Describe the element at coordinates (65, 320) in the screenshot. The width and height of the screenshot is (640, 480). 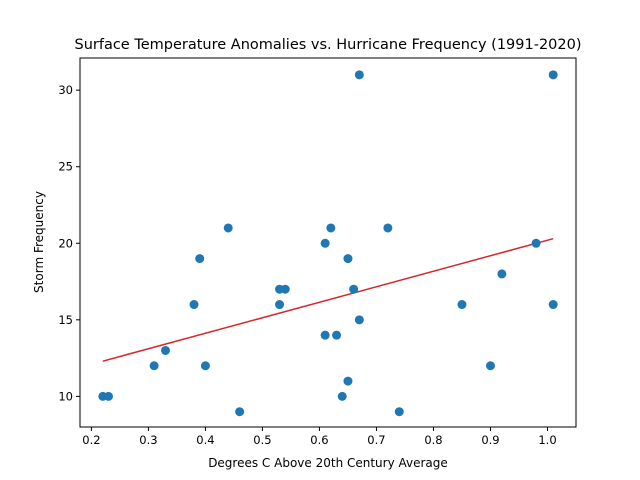
I see `y-tick-label: 15` at that location.